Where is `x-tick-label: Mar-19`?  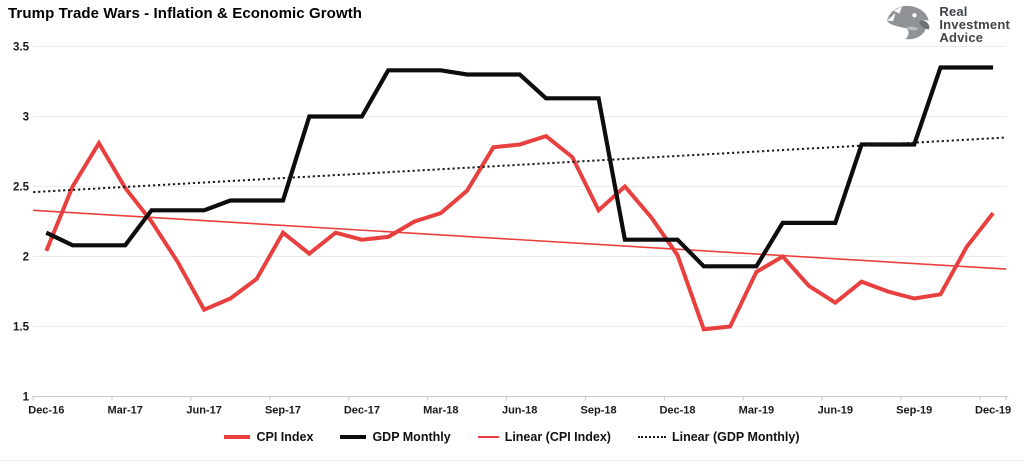 x-tick-label: Mar-19 is located at coordinates (756, 411).